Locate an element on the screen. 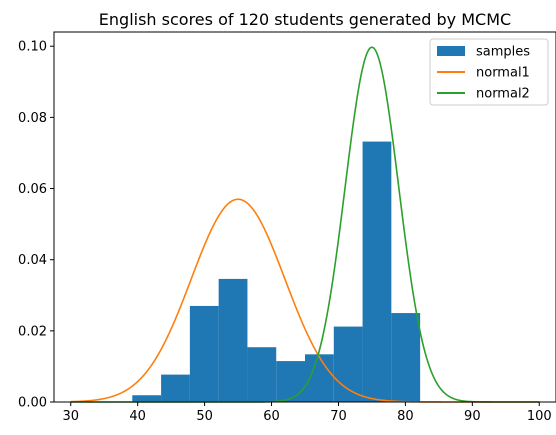 Image resolution: width=556 pixels, height=435 pixels. y-tick-label-0.04: 0.04 is located at coordinates (32, 260).